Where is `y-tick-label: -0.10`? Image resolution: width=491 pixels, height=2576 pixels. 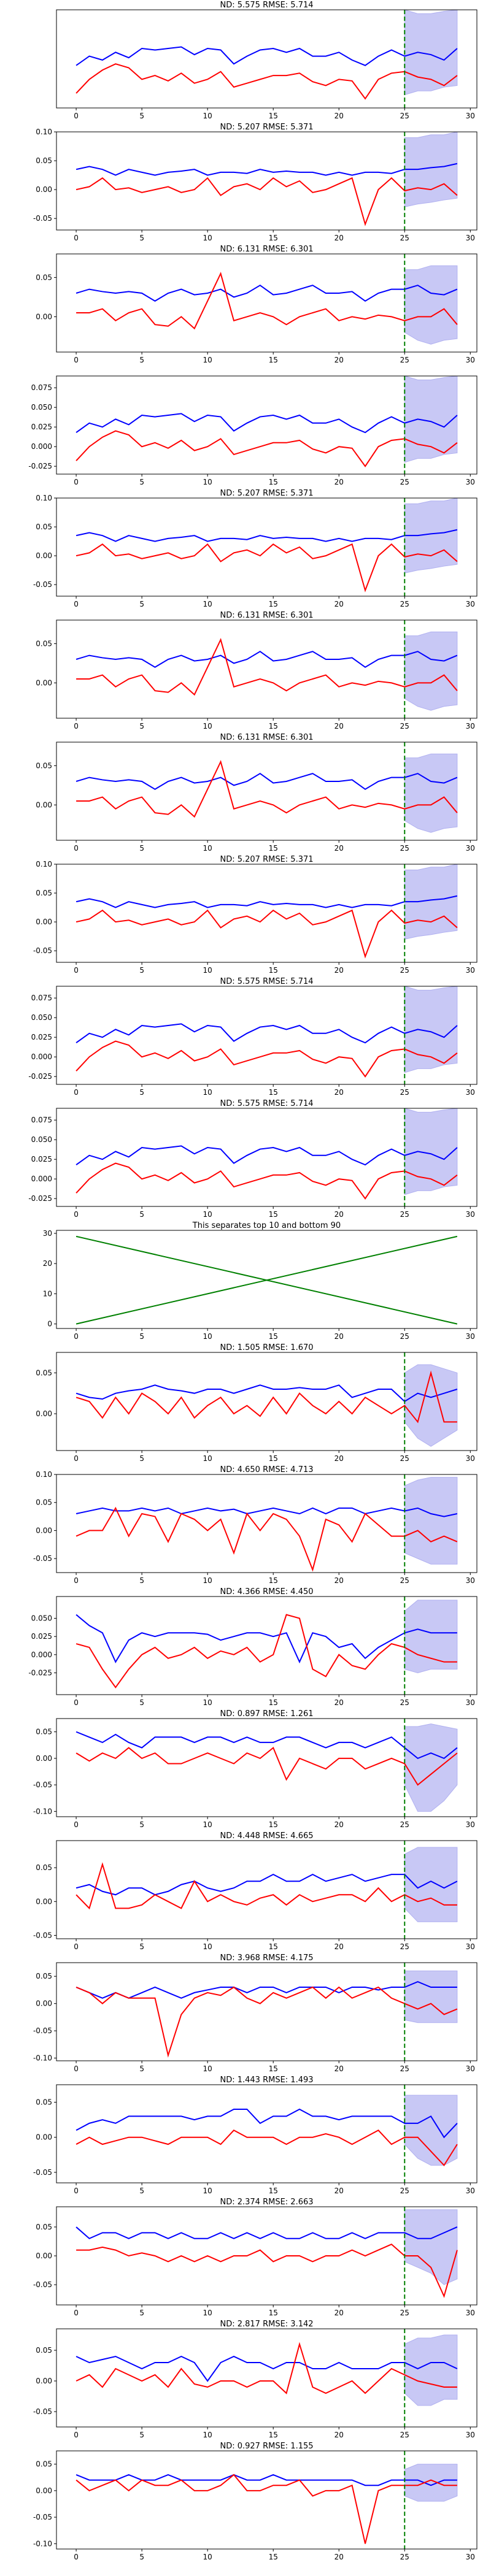
y-tick-label: -0.10 is located at coordinates (42, 1811).